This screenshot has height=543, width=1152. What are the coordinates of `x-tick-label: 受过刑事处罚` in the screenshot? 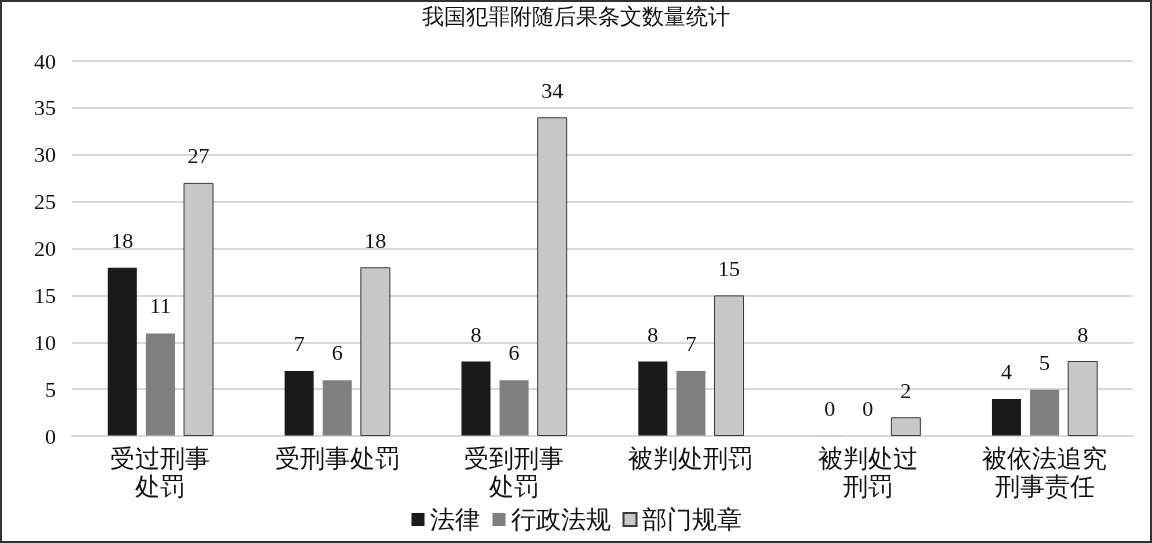 It's located at (160, 472).